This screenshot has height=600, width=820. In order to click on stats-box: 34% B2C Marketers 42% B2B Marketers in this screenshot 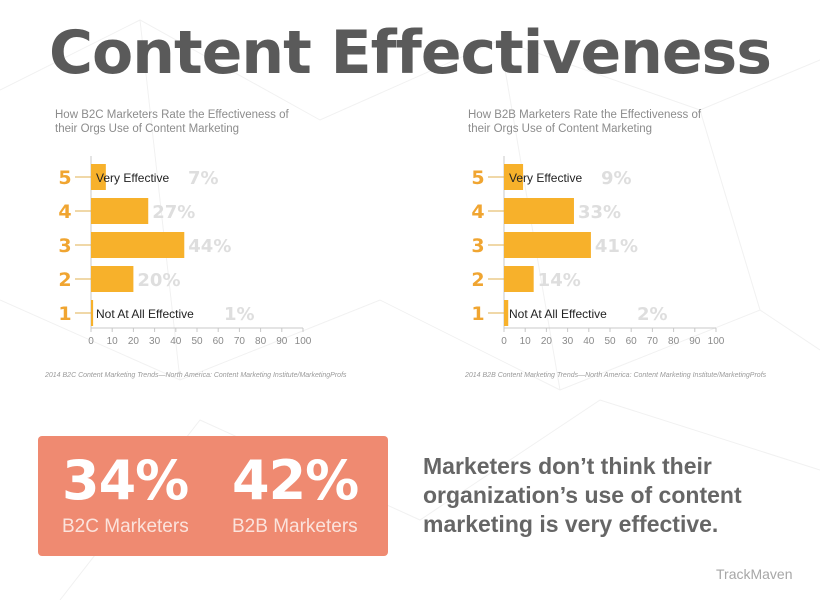, I will do `click(213, 496)`.